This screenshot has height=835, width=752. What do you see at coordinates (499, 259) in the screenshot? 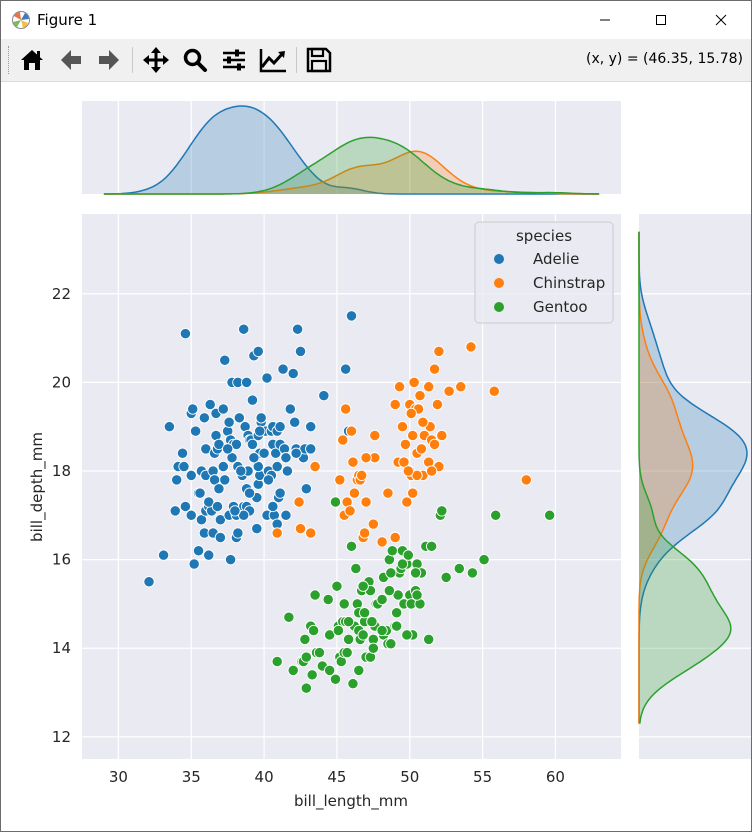
I see `legend-marker-adelie` at bounding box center [499, 259].